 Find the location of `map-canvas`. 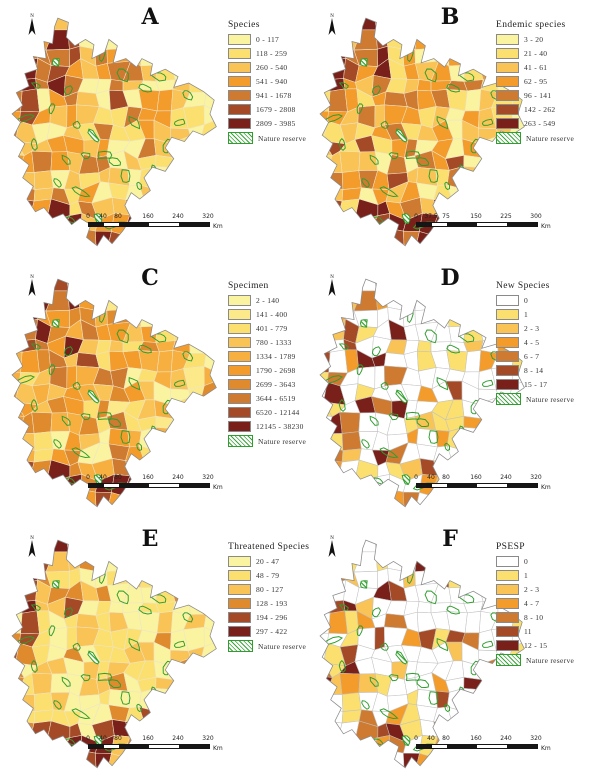

map-canvas is located at coordinates (114, 132).